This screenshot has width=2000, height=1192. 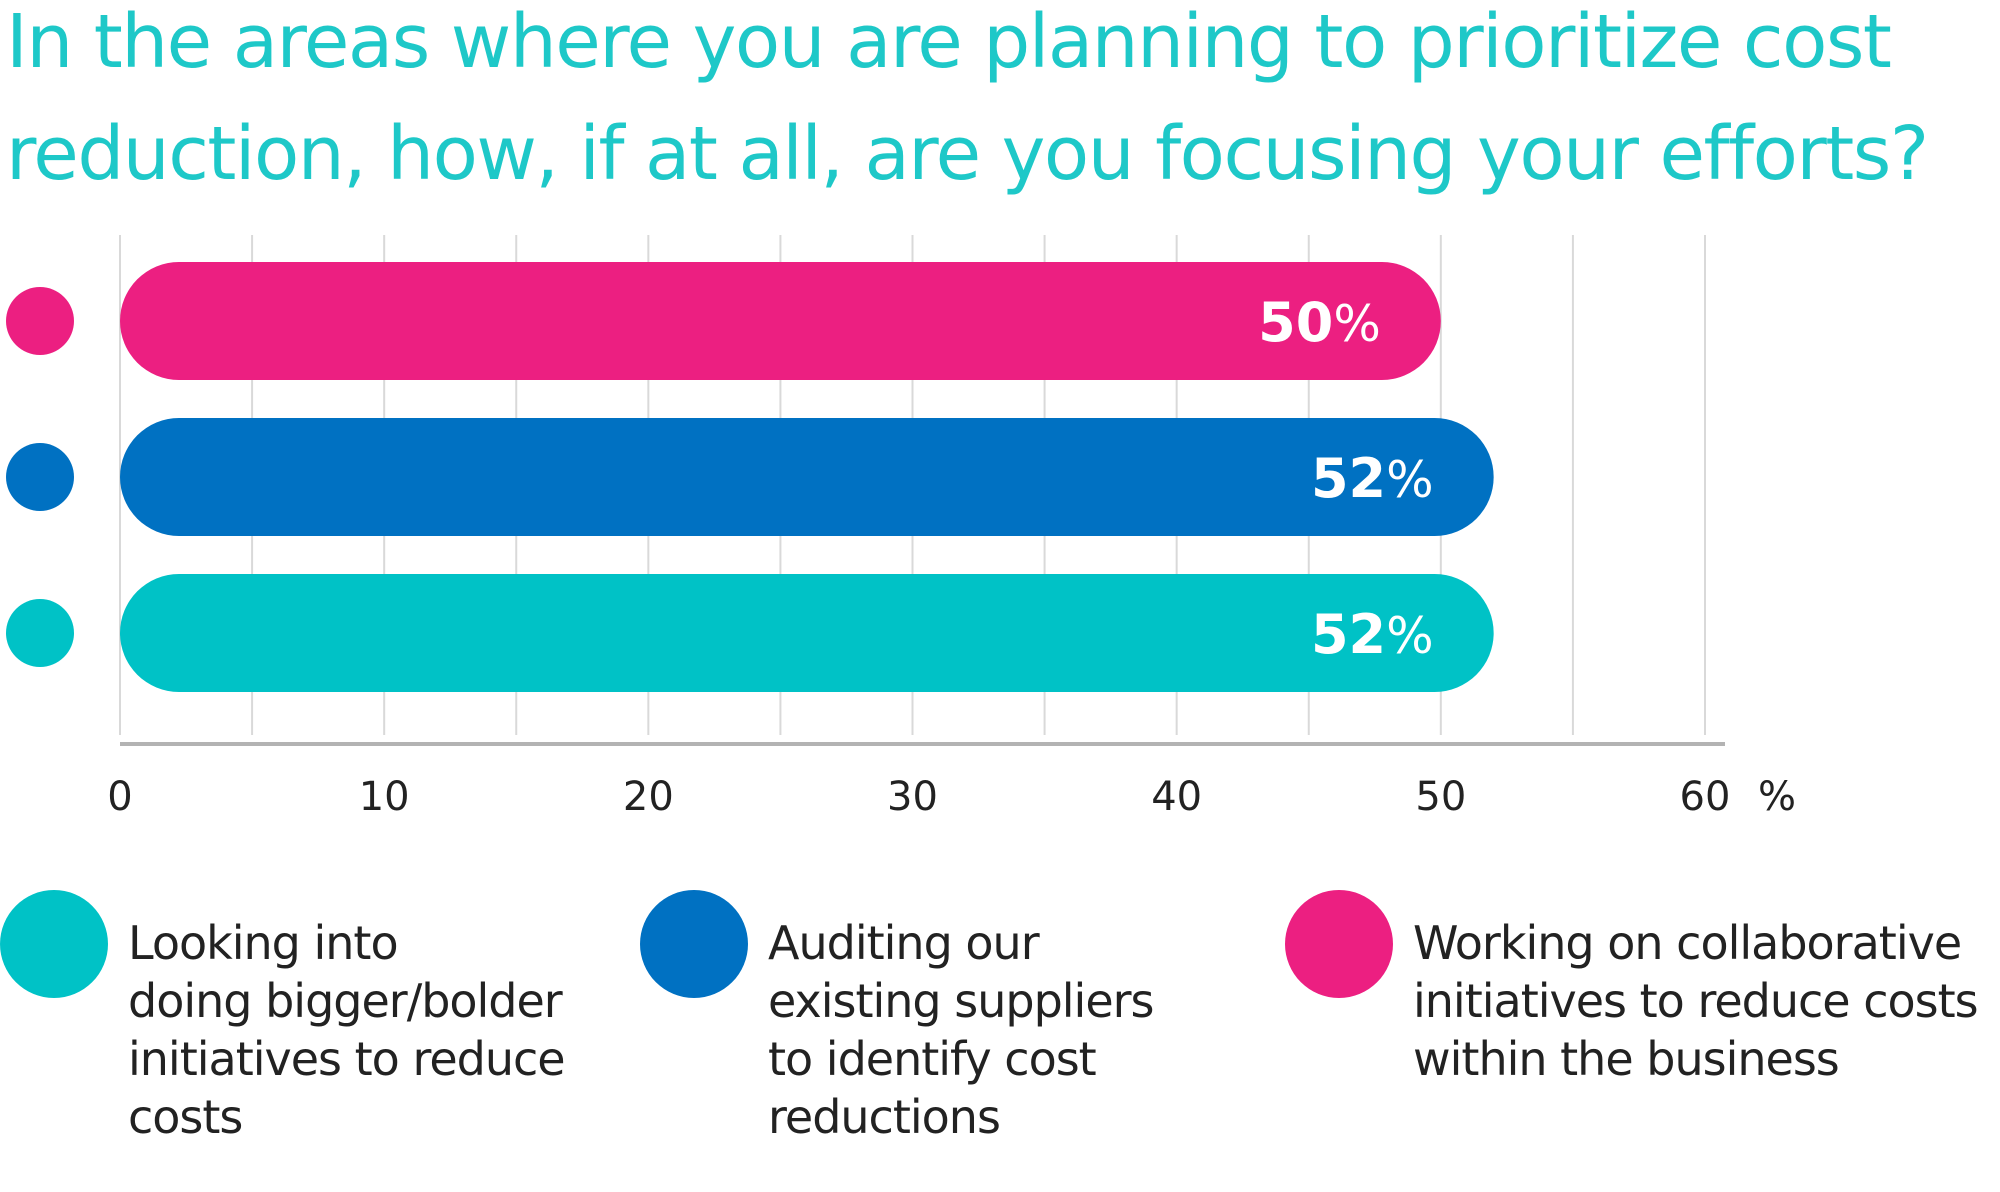 What do you see at coordinates (1687, 943) in the screenshot?
I see `legend-label-line: Working on collaborative` at bounding box center [1687, 943].